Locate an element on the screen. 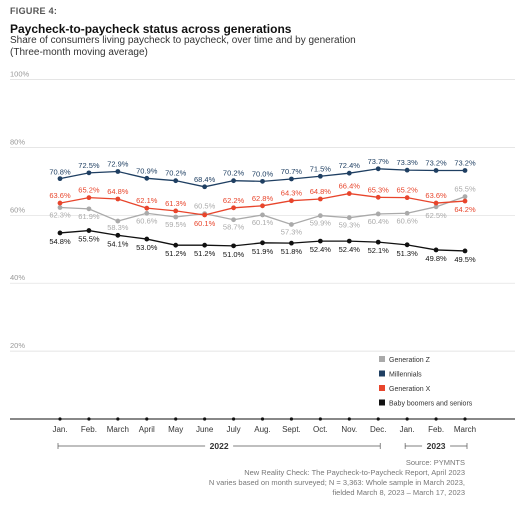 The width and height of the screenshot is (517, 519). x-tick-label: Sept. is located at coordinates (291, 429).